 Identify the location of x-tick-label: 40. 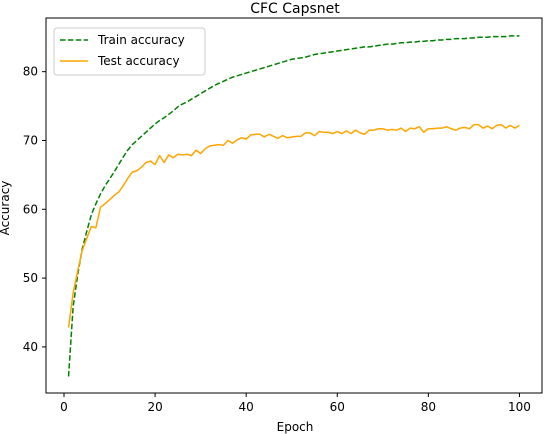
(246, 407).